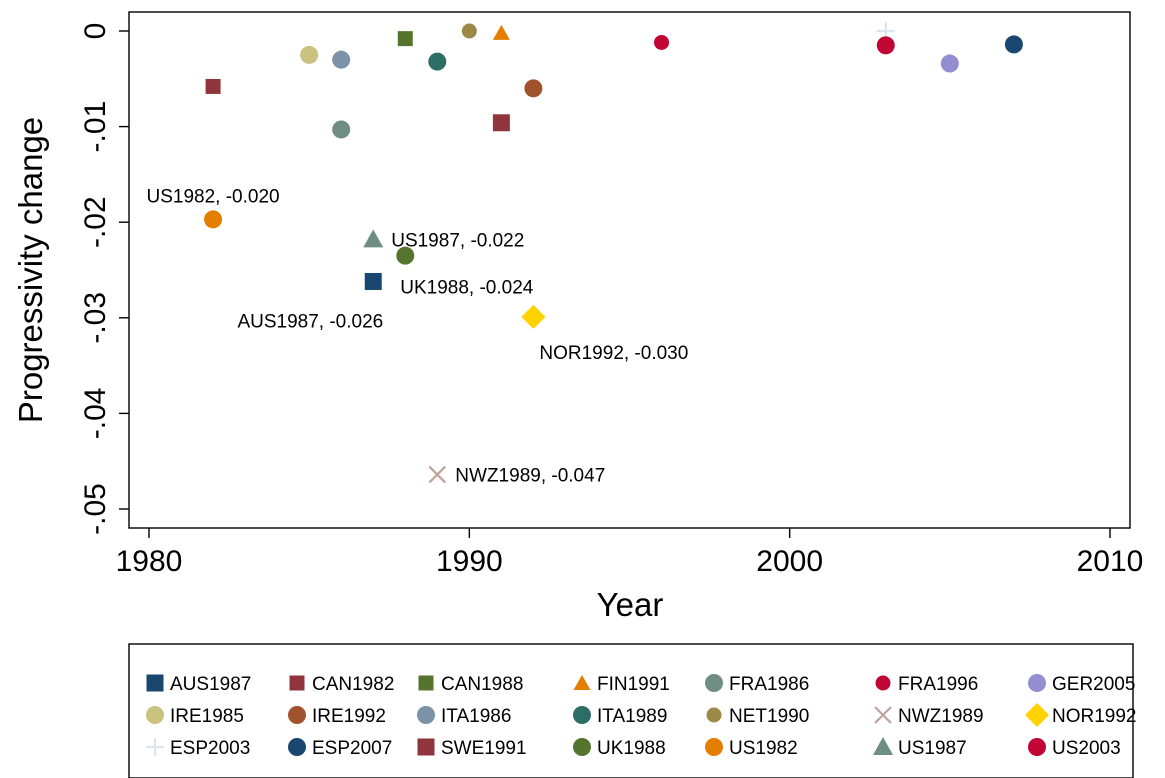 The width and height of the screenshot is (1165, 778). What do you see at coordinates (501, 32) in the screenshot?
I see `point-fin1991` at bounding box center [501, 32].